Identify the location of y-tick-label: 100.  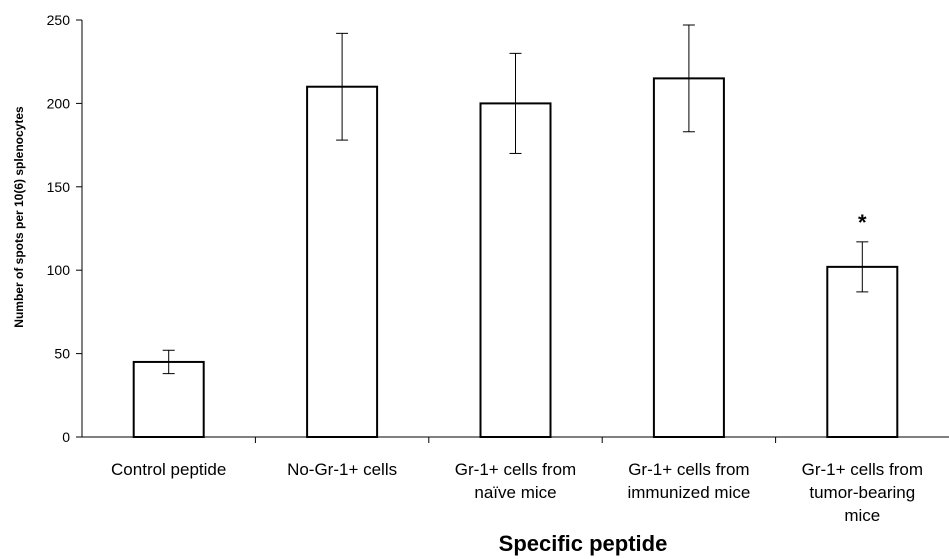
(59, 270).